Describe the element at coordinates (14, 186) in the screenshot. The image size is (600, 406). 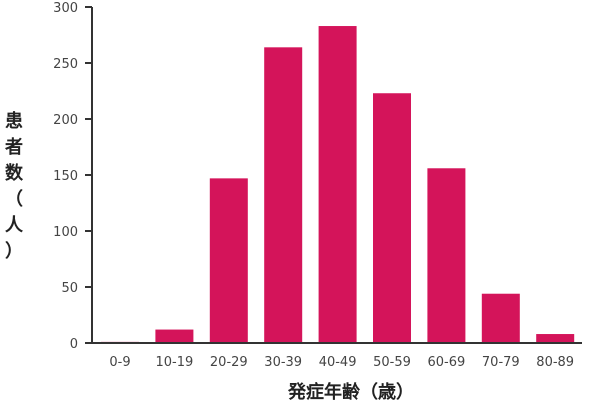
I see `y-axis-label: 患者数（人）` at that location.